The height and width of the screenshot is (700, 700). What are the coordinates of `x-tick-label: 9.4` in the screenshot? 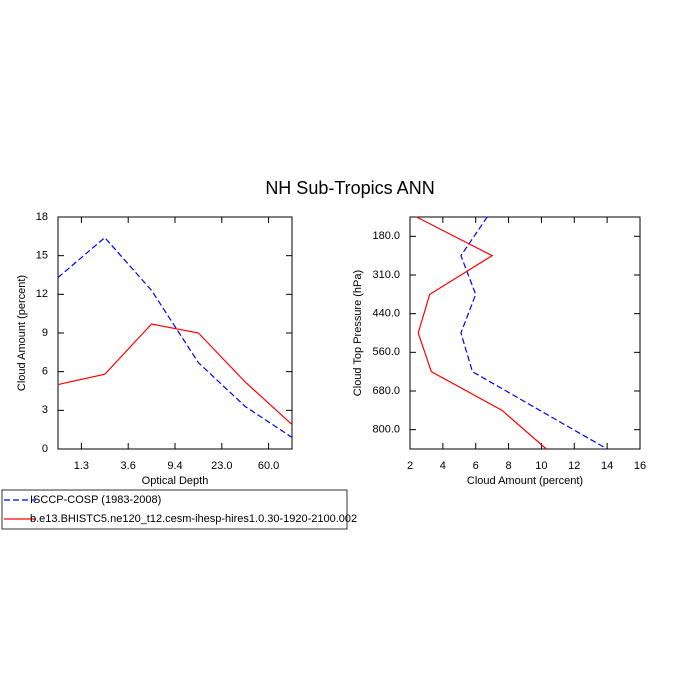 It's located at (174, 466).